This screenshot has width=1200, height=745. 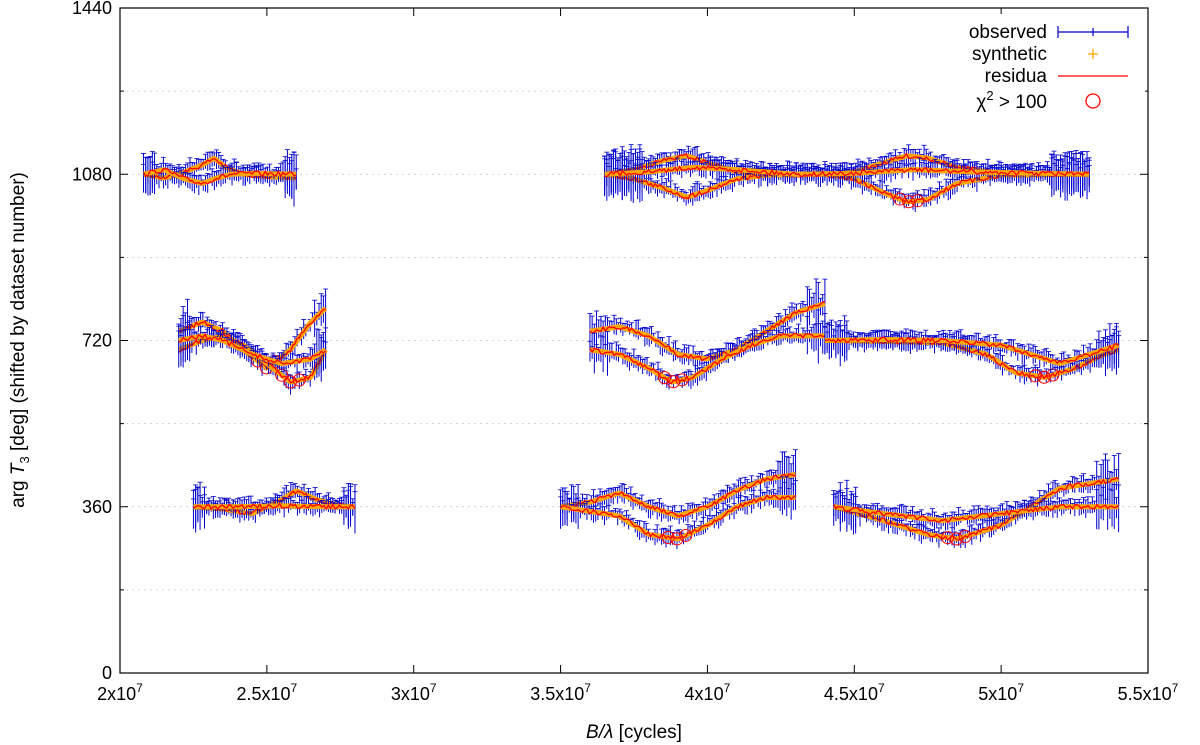 What do you see at coordinates (1148, 692) in the screenshot?
I see `x-tick-label: 5.5x10⁷` at bounding box center [1148, 692].